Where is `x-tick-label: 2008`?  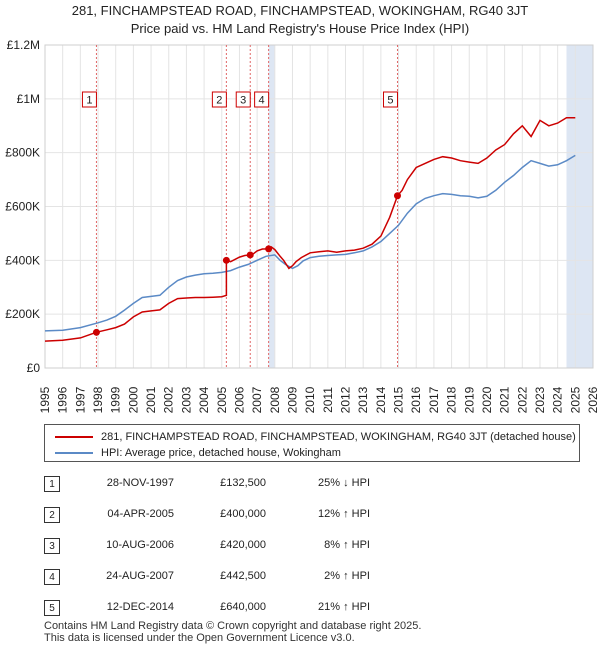
x-tick-label: 2008 is located at coordinates (275, 399).